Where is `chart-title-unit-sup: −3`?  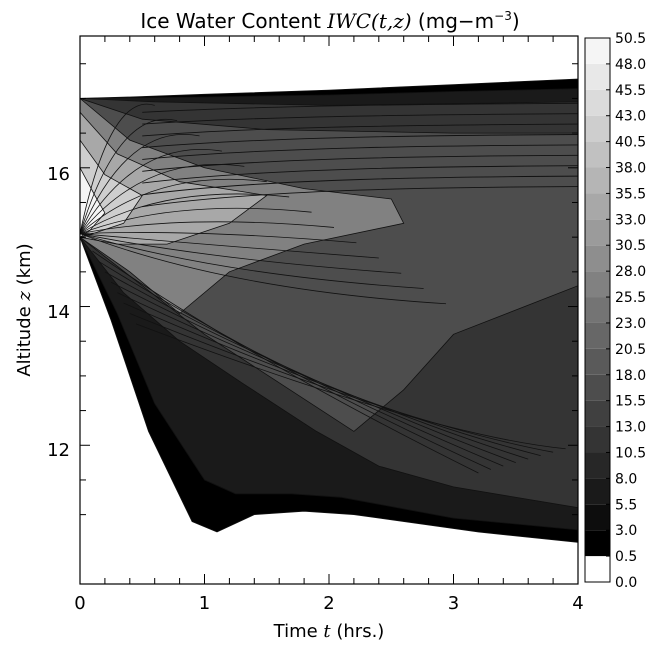
chart-title-unit-sup: −3 is located at coordinates (503, 16).